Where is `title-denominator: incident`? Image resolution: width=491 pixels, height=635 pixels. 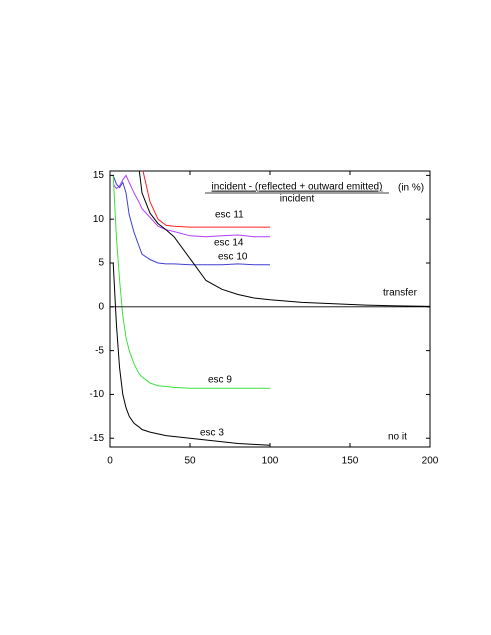 title-denominator: incident is located at coordinates (297, 199).